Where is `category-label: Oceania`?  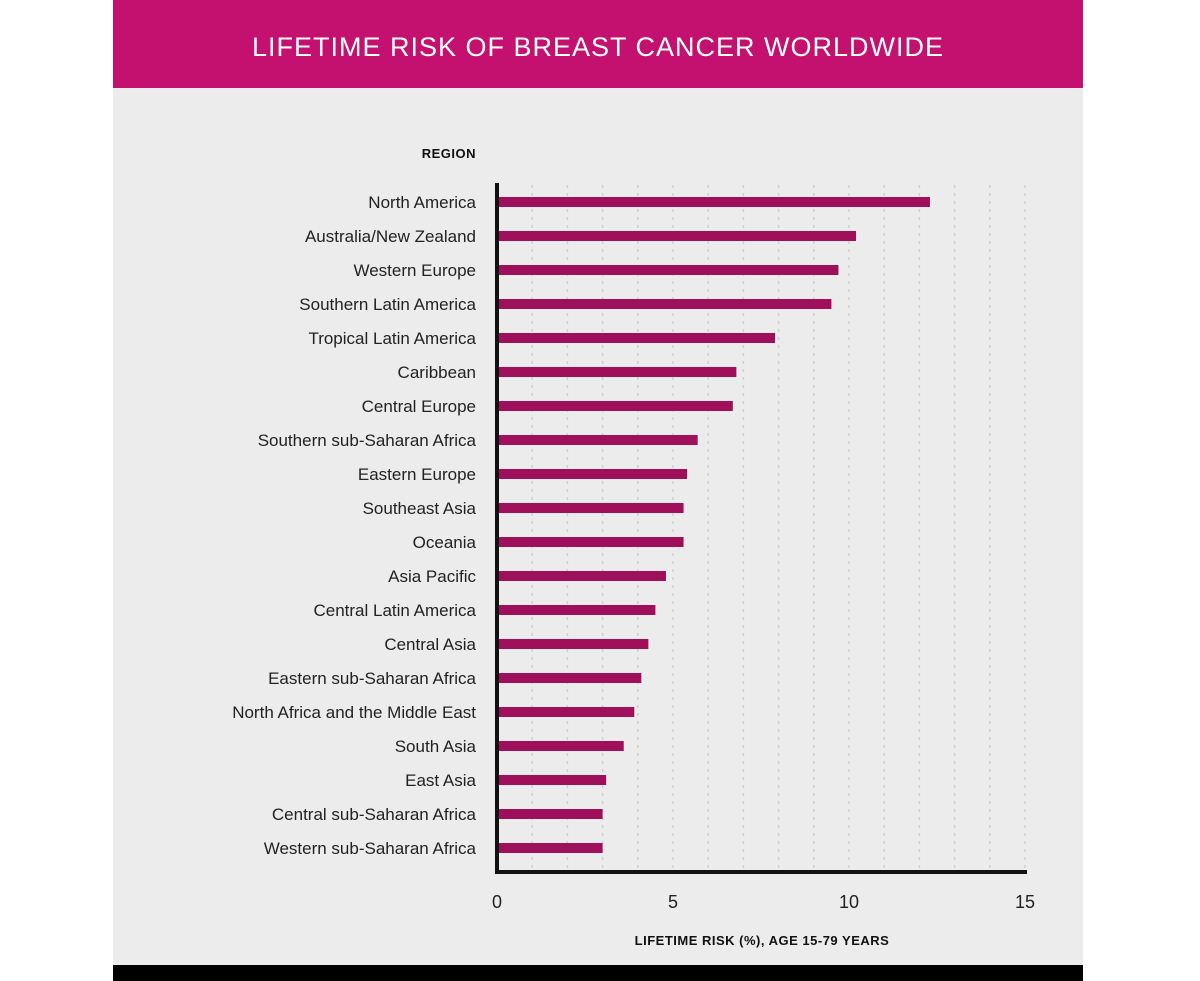 category-label: Oceania is located at coordinates (445, 542).